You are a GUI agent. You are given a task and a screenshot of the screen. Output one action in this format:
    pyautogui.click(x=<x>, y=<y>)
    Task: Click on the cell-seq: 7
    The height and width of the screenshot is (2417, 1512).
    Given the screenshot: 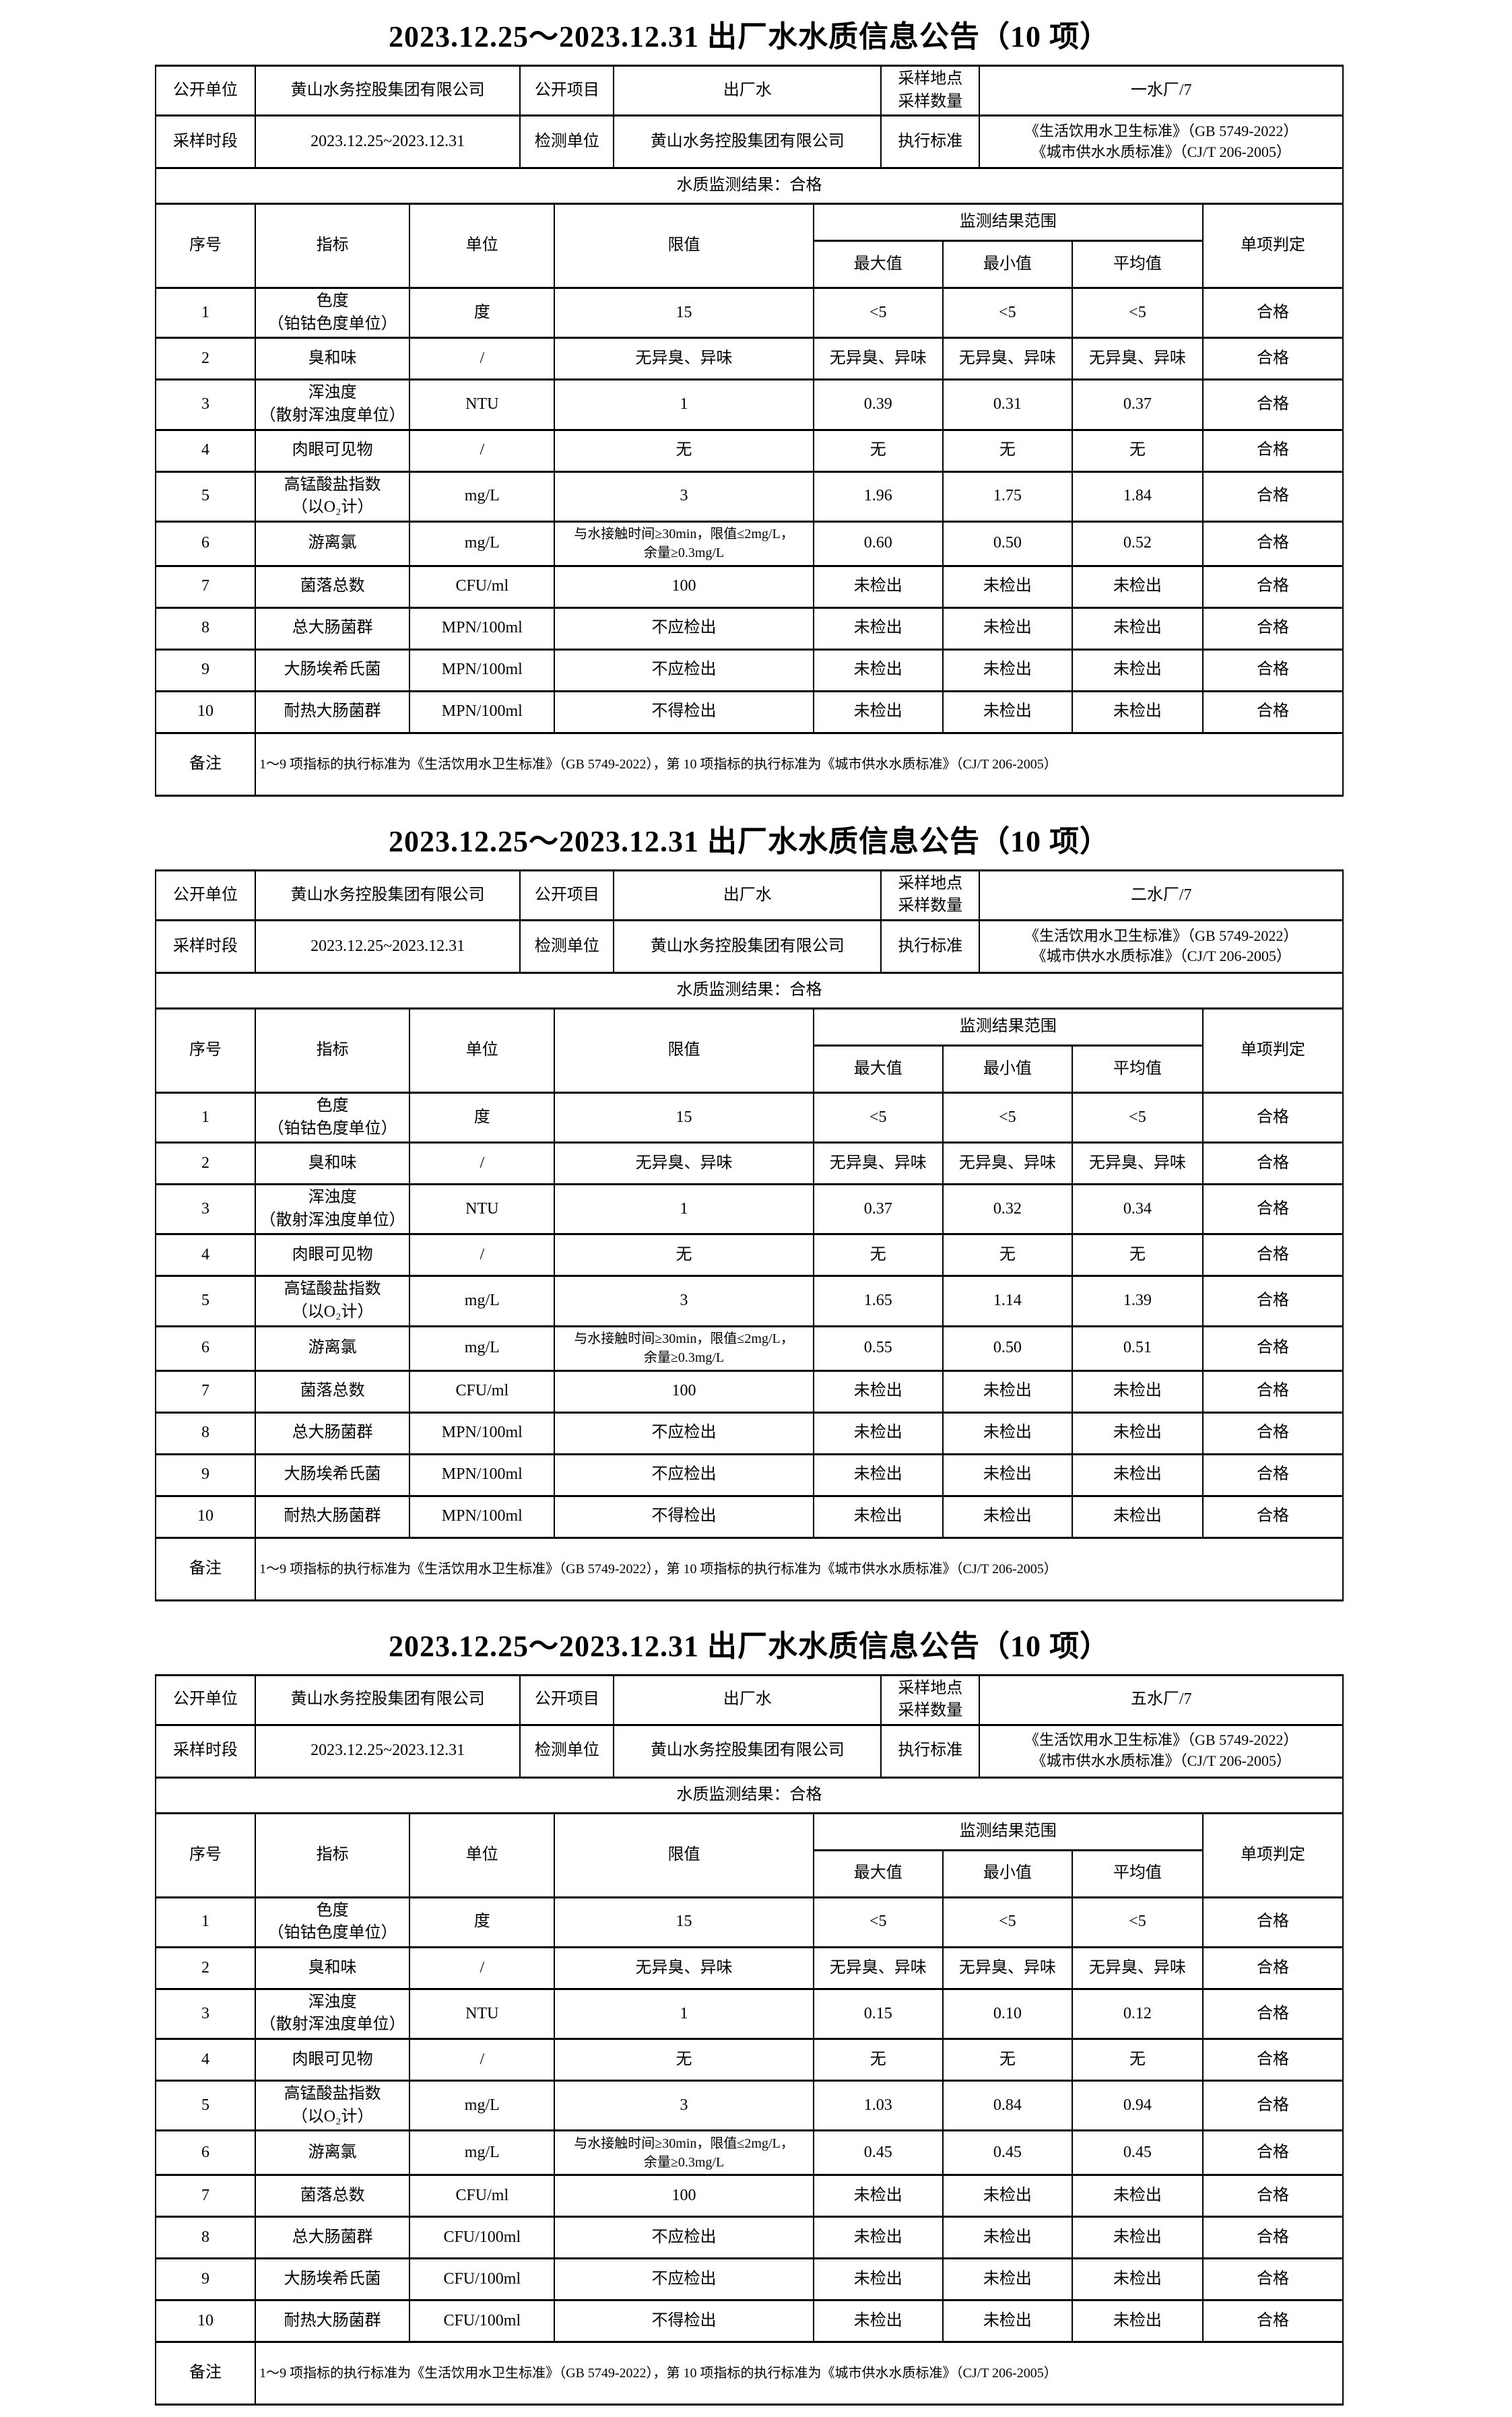 What is the action you would take?
    pyautogui.click(x=205, y=586)
    